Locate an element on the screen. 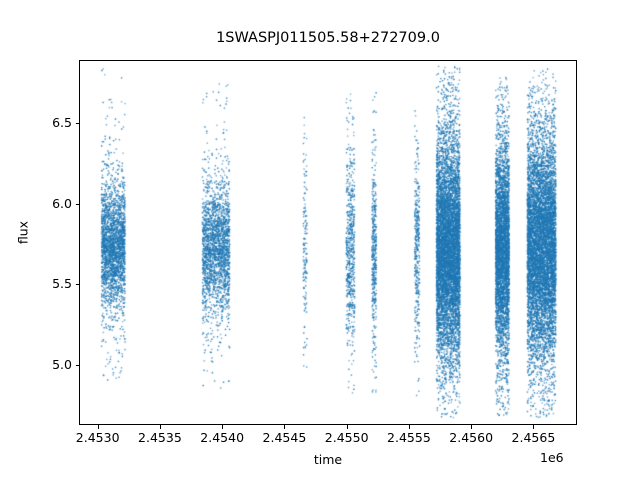  page-title: 1SWASPJ011505.58+272709.0 is located at coordinates (328, 38).